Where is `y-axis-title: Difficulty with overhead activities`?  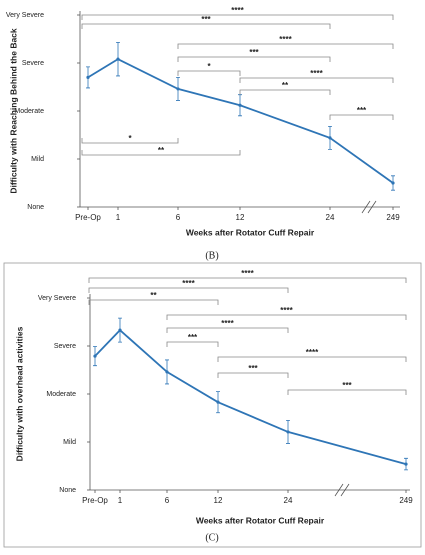
y-axis-title: Difficulty with overhead activities is located at coordinates (19, 393).